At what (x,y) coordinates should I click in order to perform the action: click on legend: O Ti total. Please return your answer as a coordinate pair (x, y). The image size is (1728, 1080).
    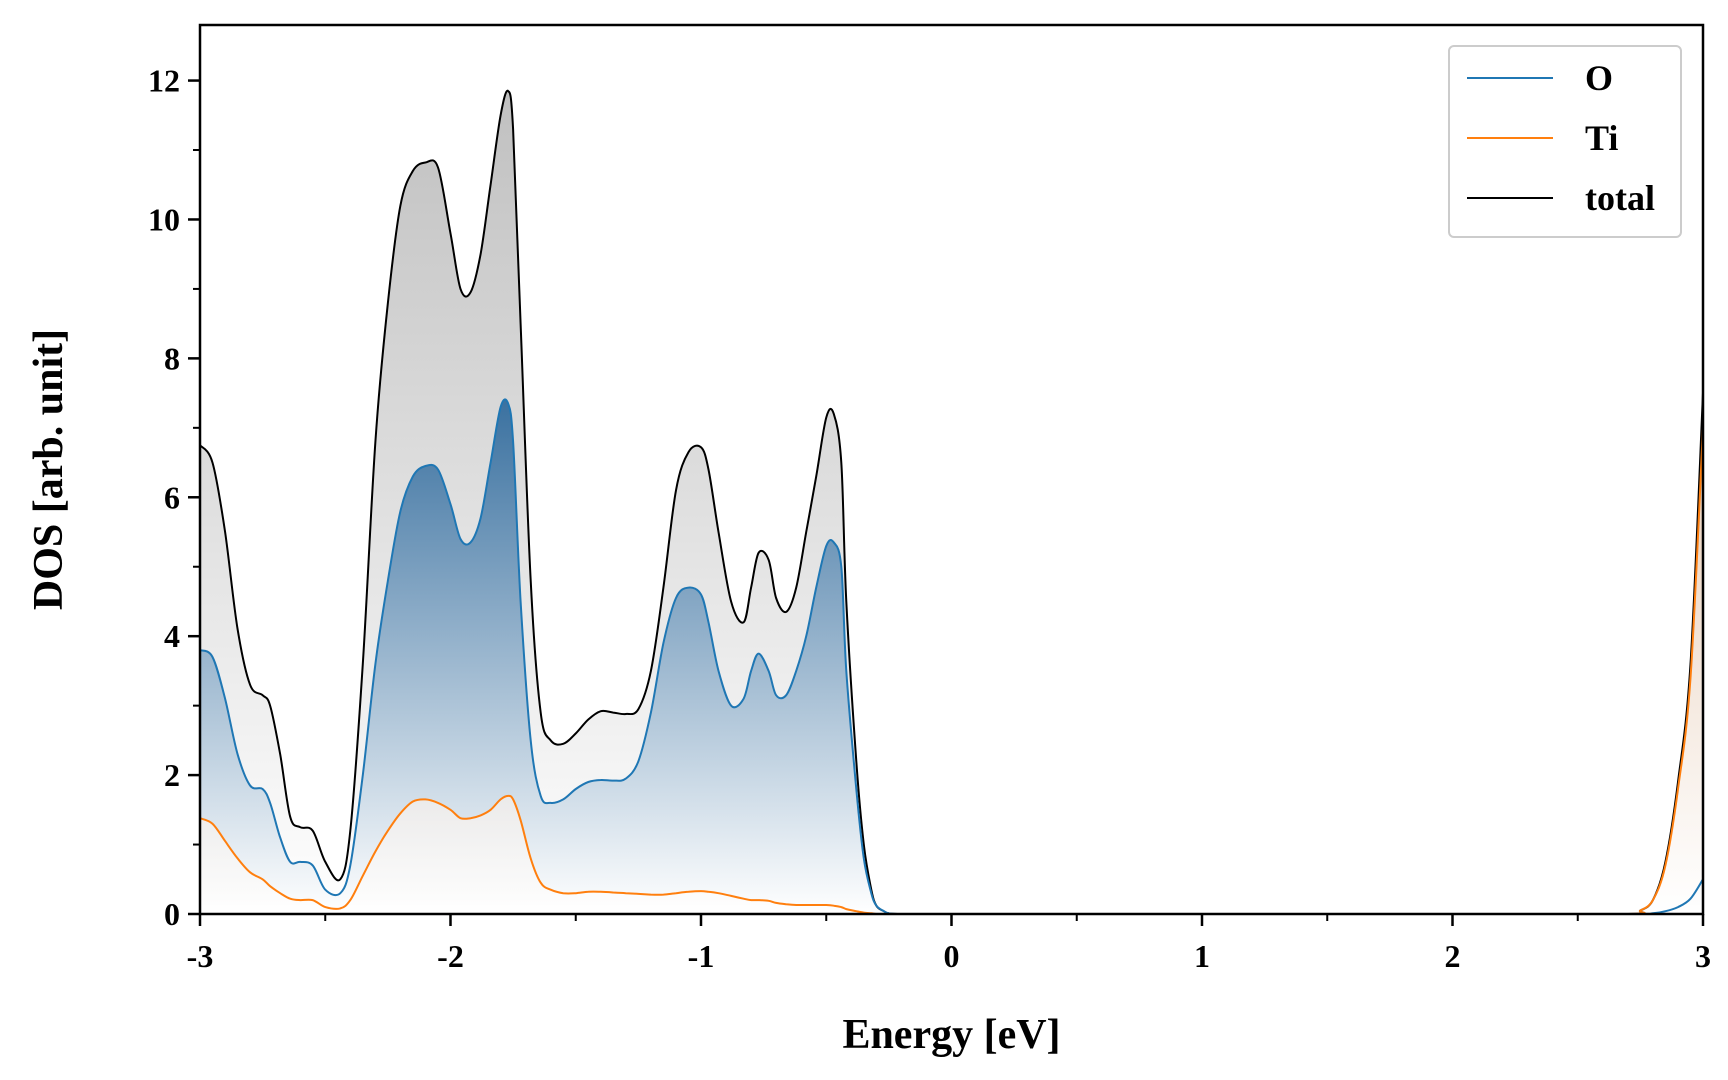
    Looking at the image, I should click on (1565, 141).